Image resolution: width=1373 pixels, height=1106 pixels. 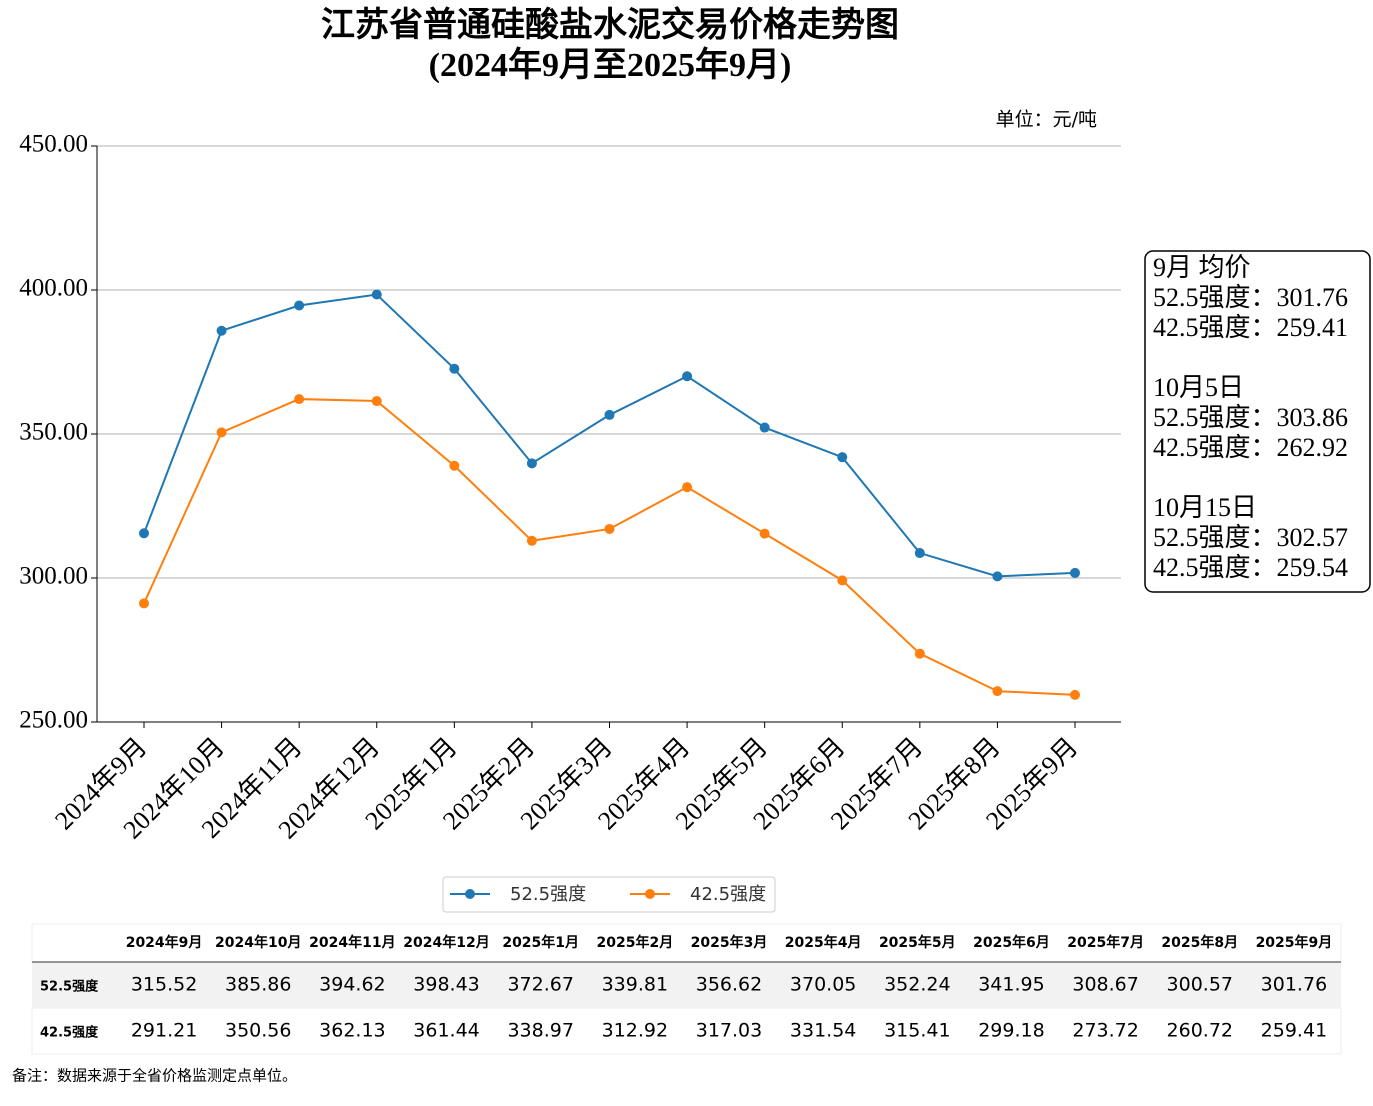 What do you see at coordinates (1250, 297) in the screenshot?
I see `annotation-text: 52.5强度：301.76` at bounding box center [1250, 297].